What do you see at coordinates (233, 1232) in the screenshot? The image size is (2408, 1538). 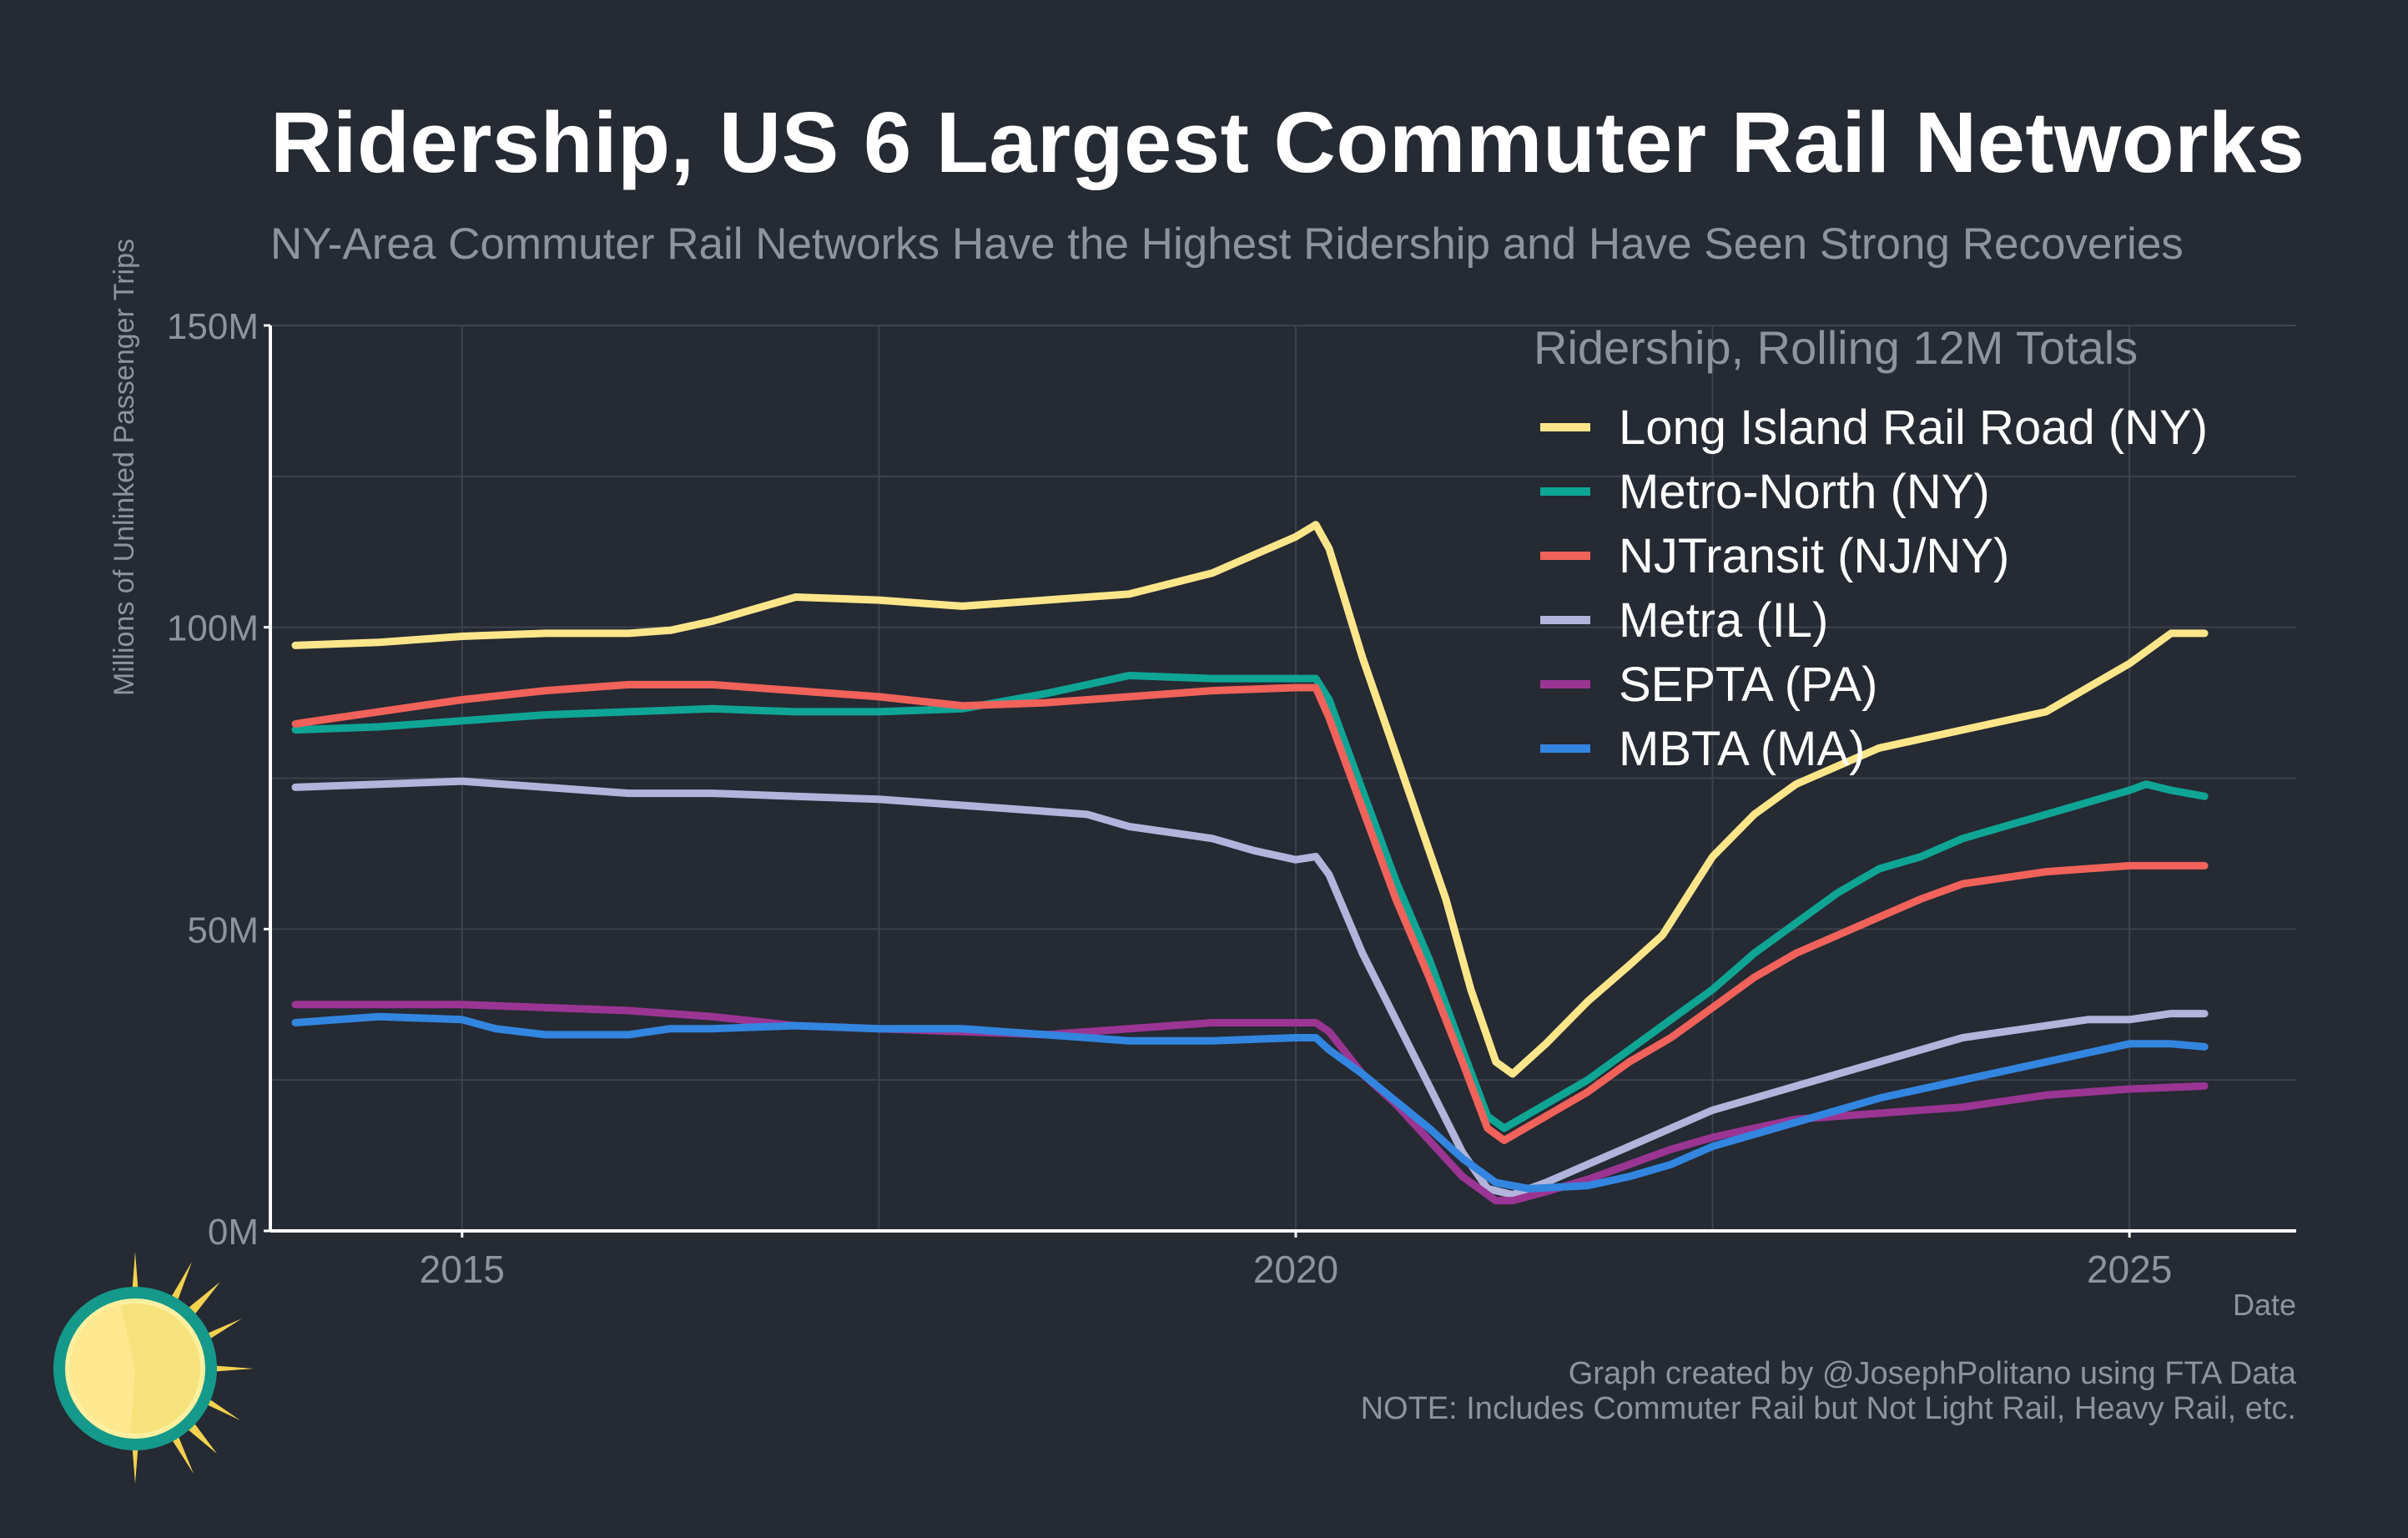 I see `y-tick-label: 0M` at bounding box center [233, 1232].